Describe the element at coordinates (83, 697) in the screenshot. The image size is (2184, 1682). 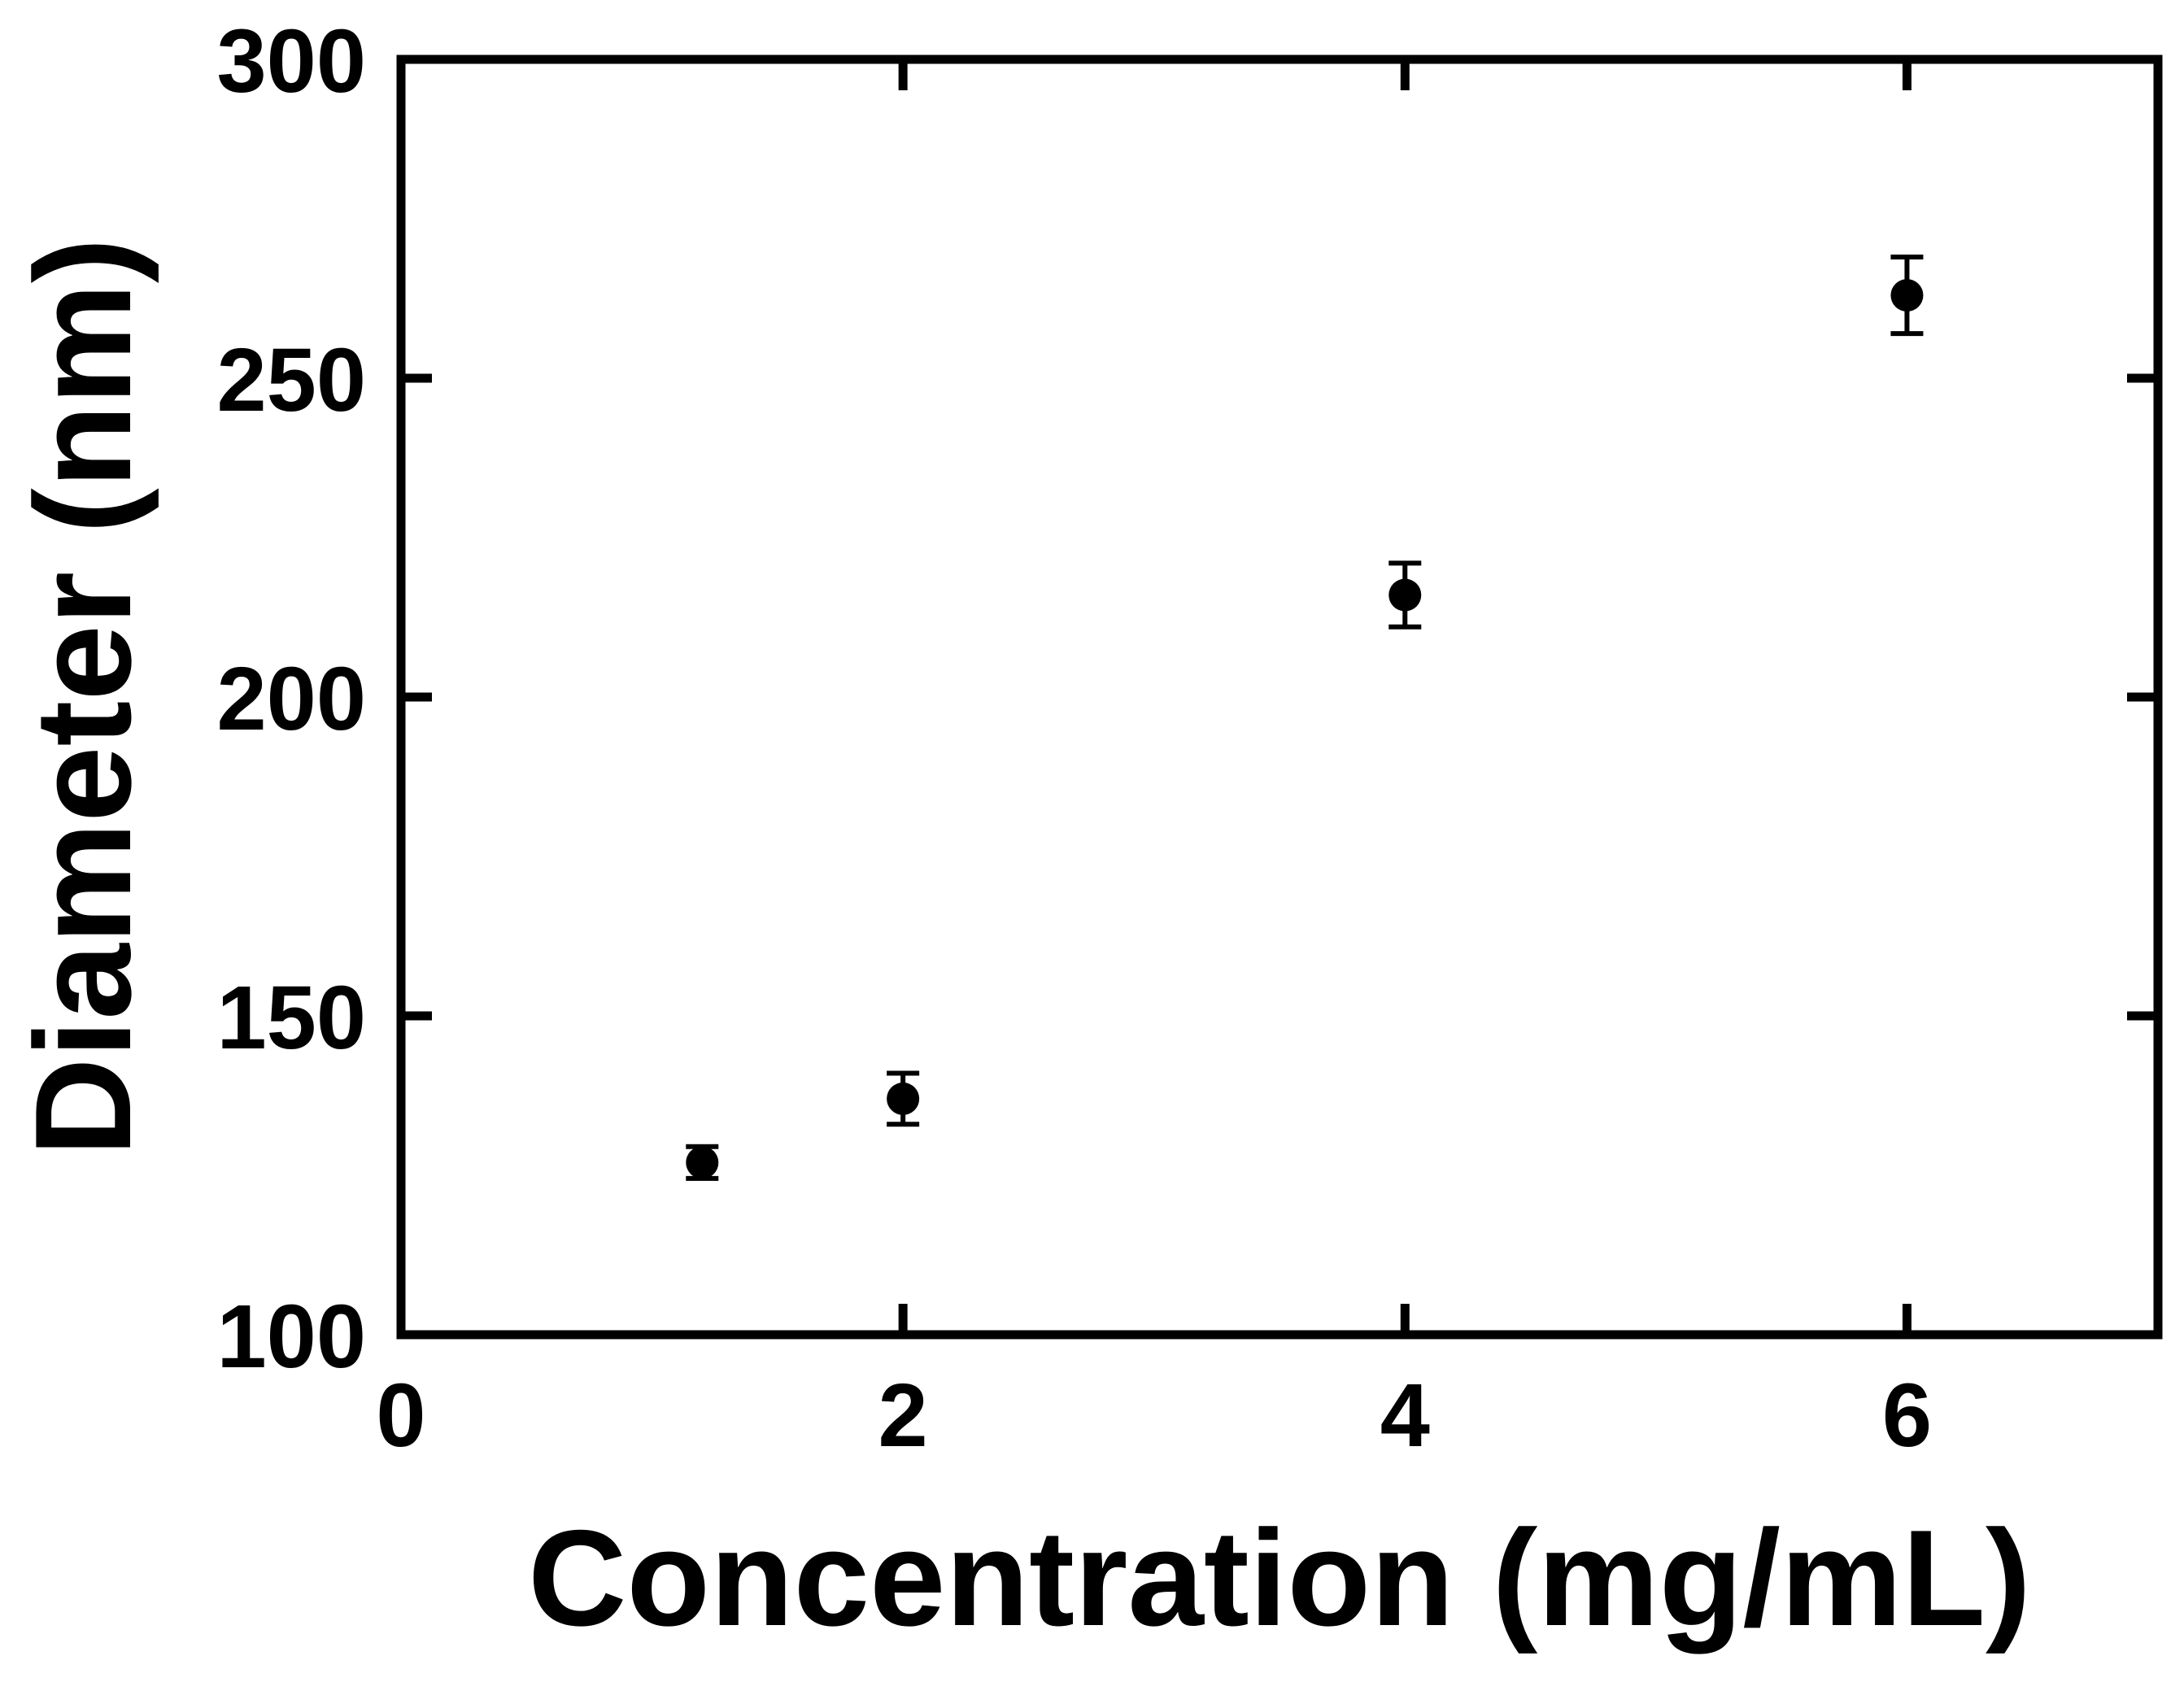
I see `y-axis-title: Diameter (nm)` at that location.